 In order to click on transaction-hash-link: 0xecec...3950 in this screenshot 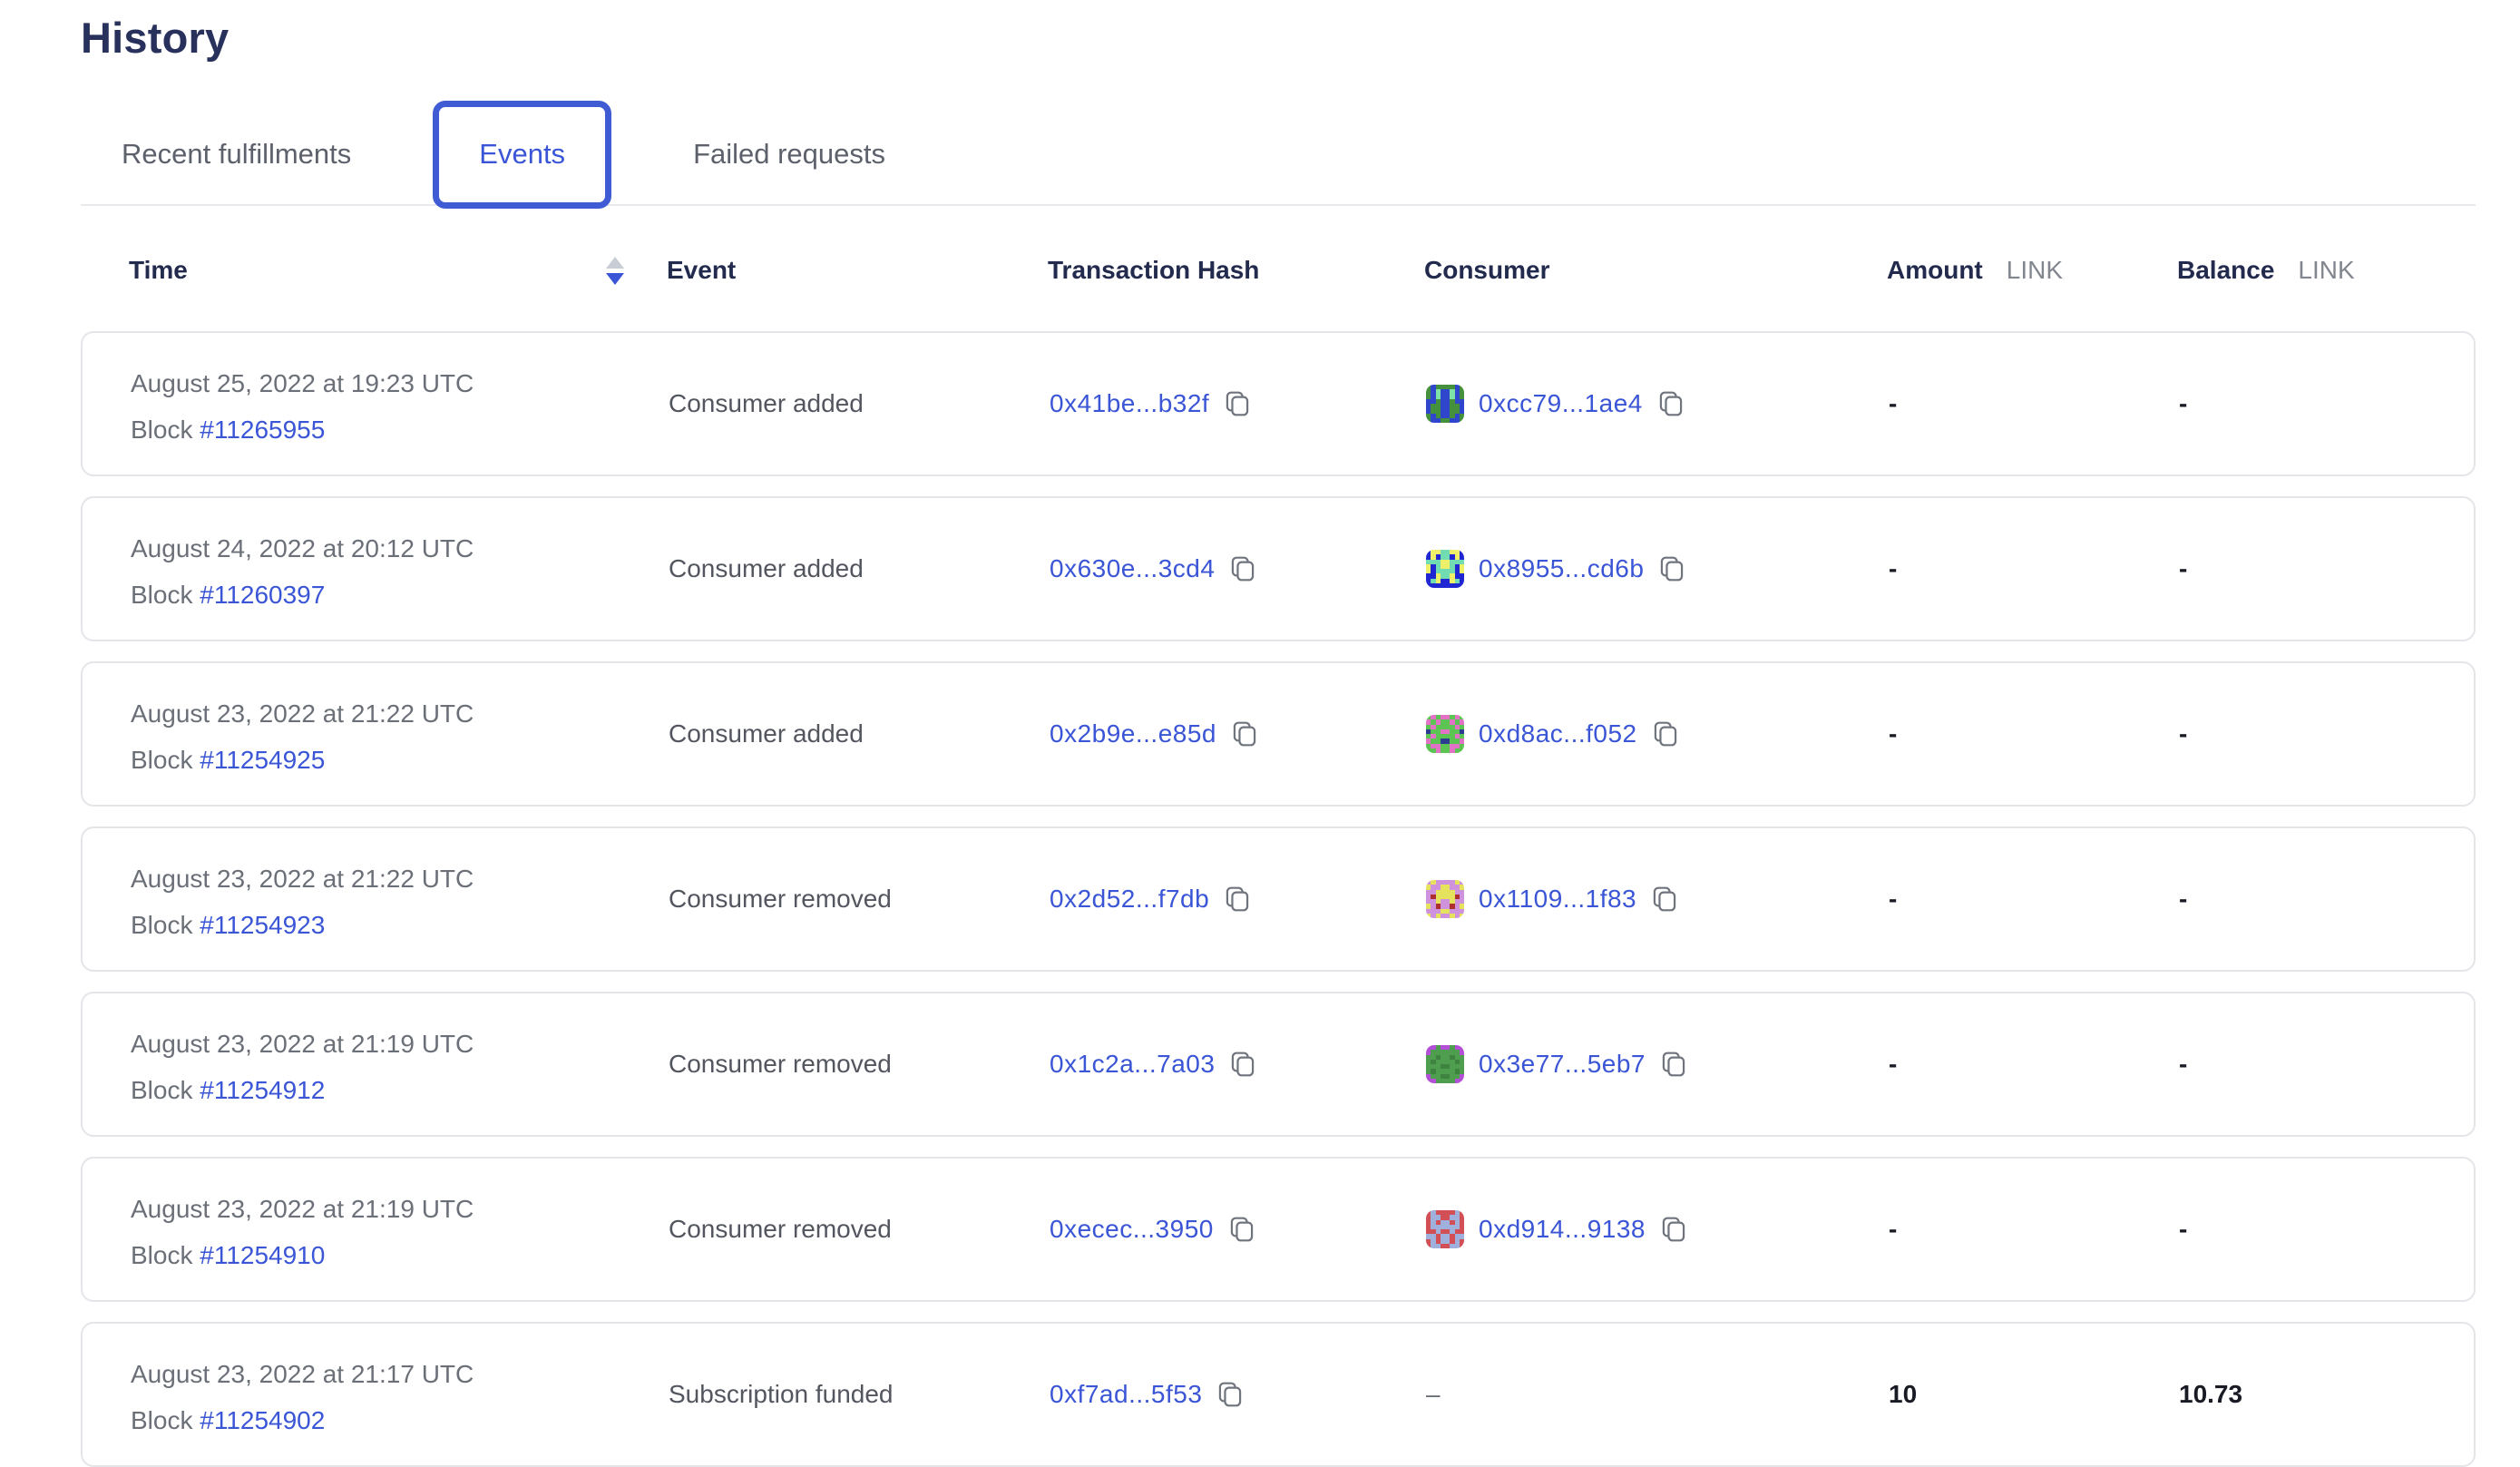, I will do `click(1132, 1229)`.